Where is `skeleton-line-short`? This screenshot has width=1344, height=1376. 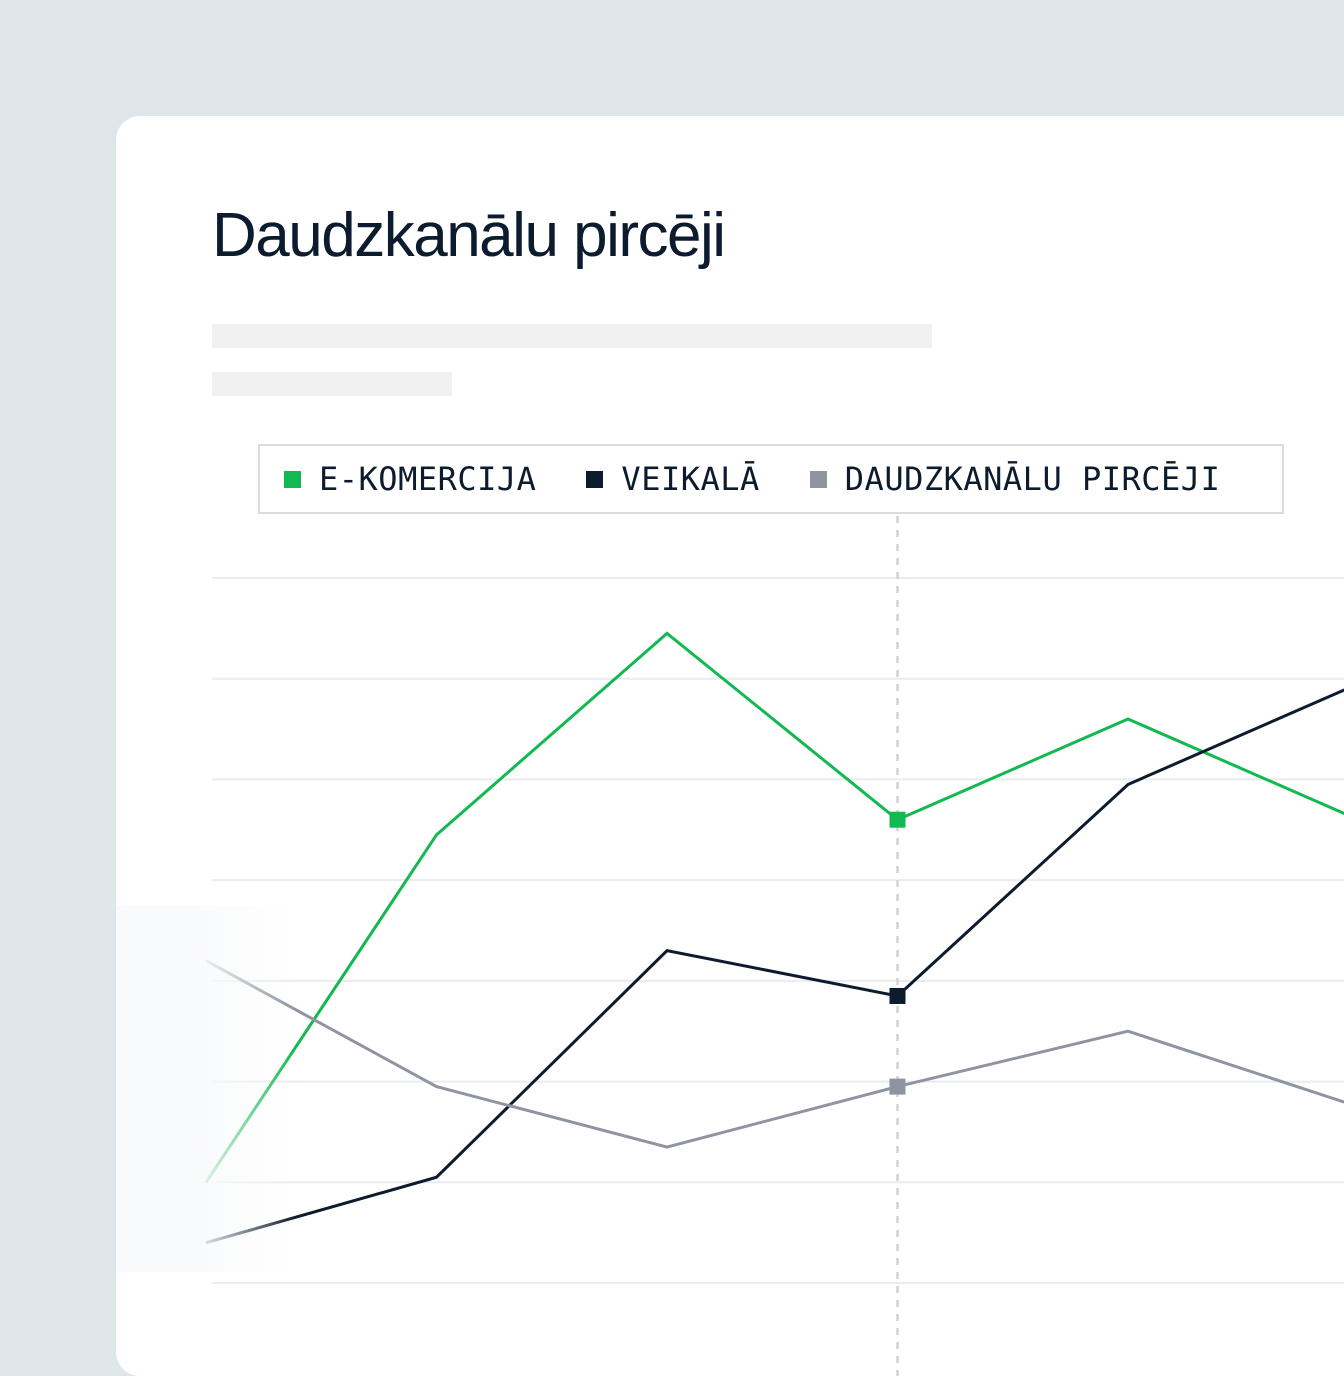
skeleton-line-short is located at coordinates (332, 384).